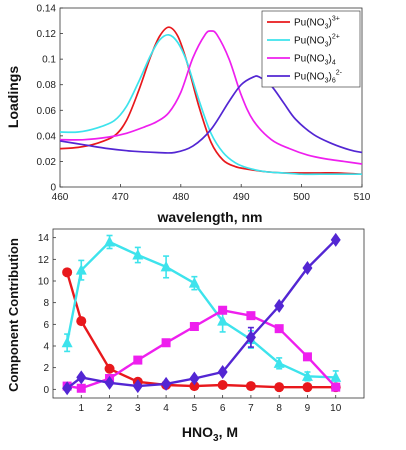 This screenshot has width=406, height=450. I want to click on hno3-tail: , M, so click(228, 432).